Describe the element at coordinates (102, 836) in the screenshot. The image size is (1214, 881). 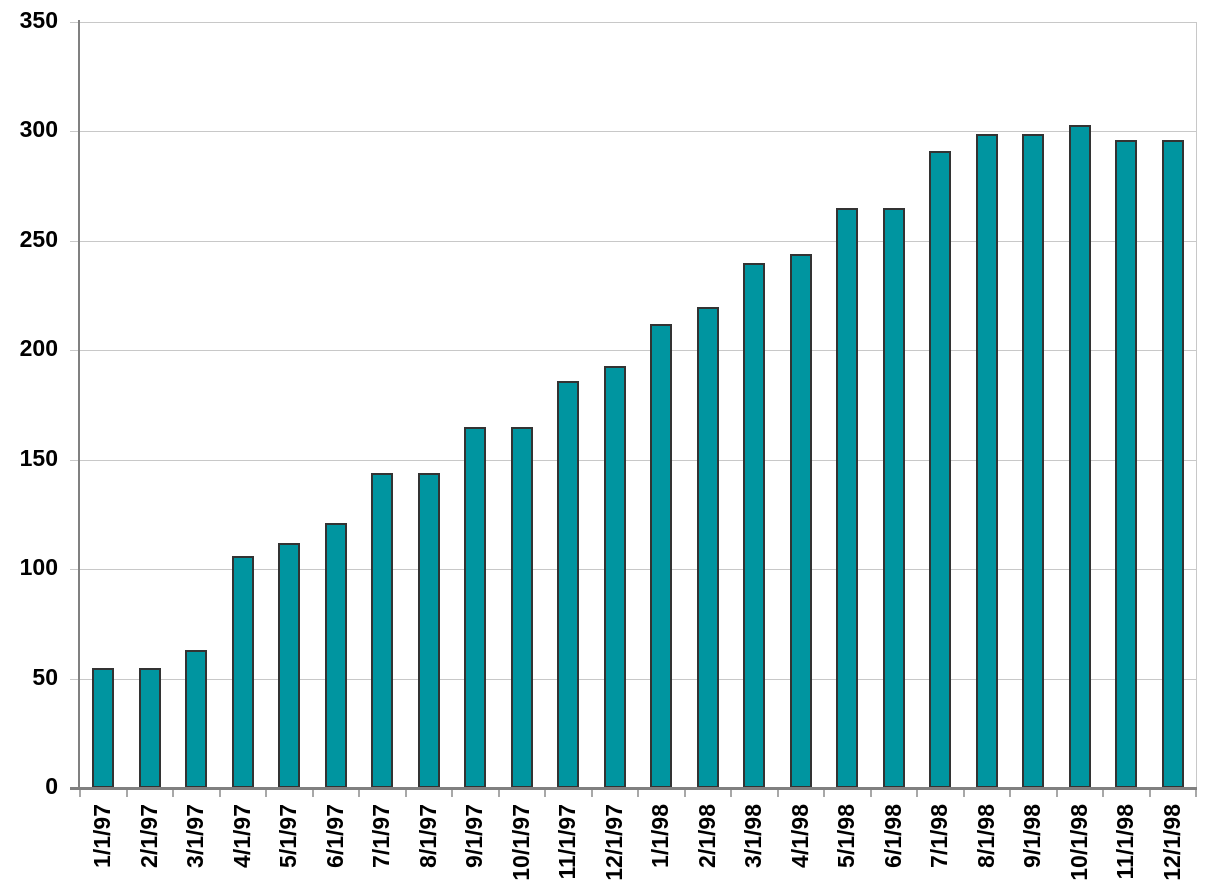
I see `x-axis-tick-label: 1/1/97` at that location.